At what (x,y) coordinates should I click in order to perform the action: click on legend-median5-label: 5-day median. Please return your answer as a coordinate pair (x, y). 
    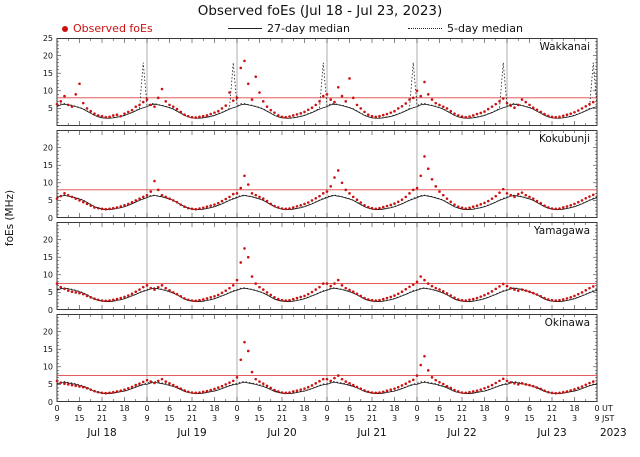
    Looking at the image, I should click on (485, 28).